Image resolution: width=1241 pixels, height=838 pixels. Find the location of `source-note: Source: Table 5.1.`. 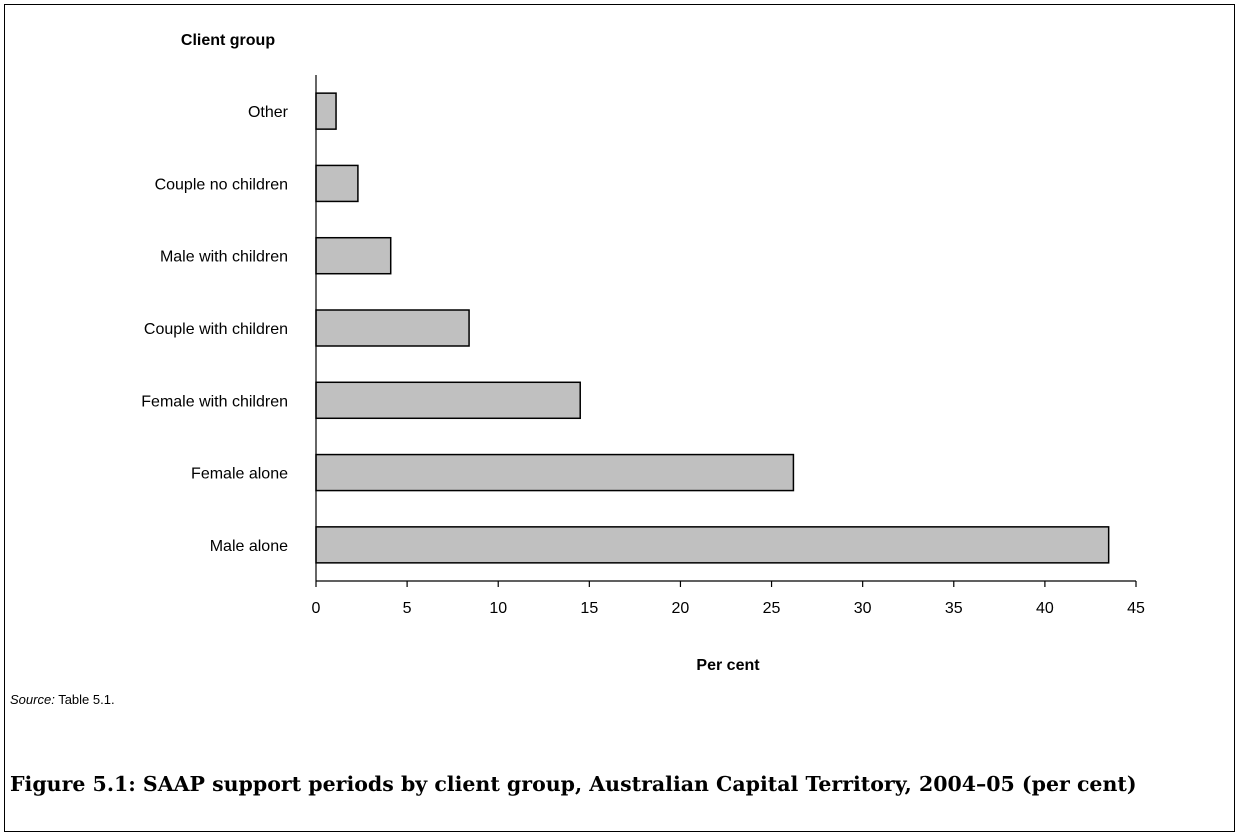

source-note: Source: Table 5.1. is located at coordinates (62, 699).